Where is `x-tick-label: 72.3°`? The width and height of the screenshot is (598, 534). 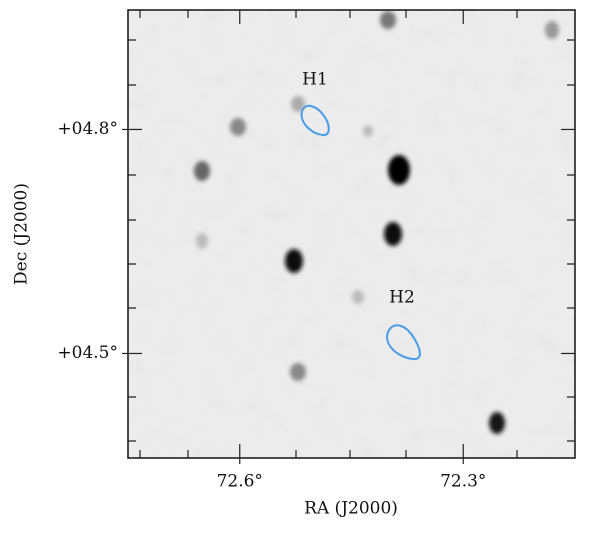
x-tick-label: 72.3° is located at coordinates (463, 482).